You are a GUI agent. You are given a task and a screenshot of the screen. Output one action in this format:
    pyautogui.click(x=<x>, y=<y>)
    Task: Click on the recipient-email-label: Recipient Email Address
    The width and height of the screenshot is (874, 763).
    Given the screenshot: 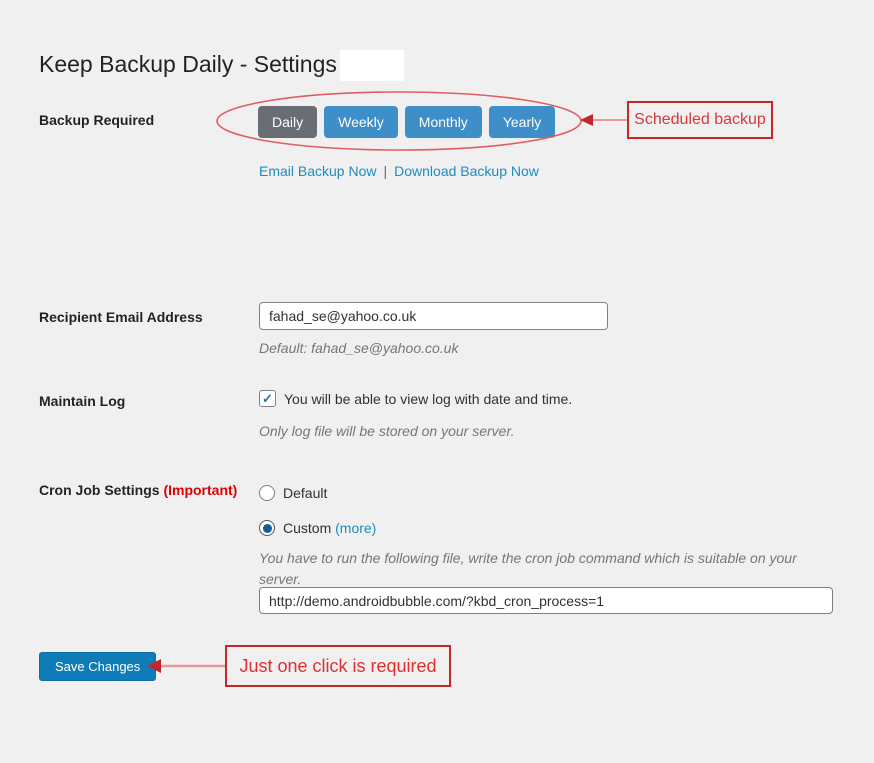 What is the action you would take?
    pyautogui.click(x=121, y=317)
    